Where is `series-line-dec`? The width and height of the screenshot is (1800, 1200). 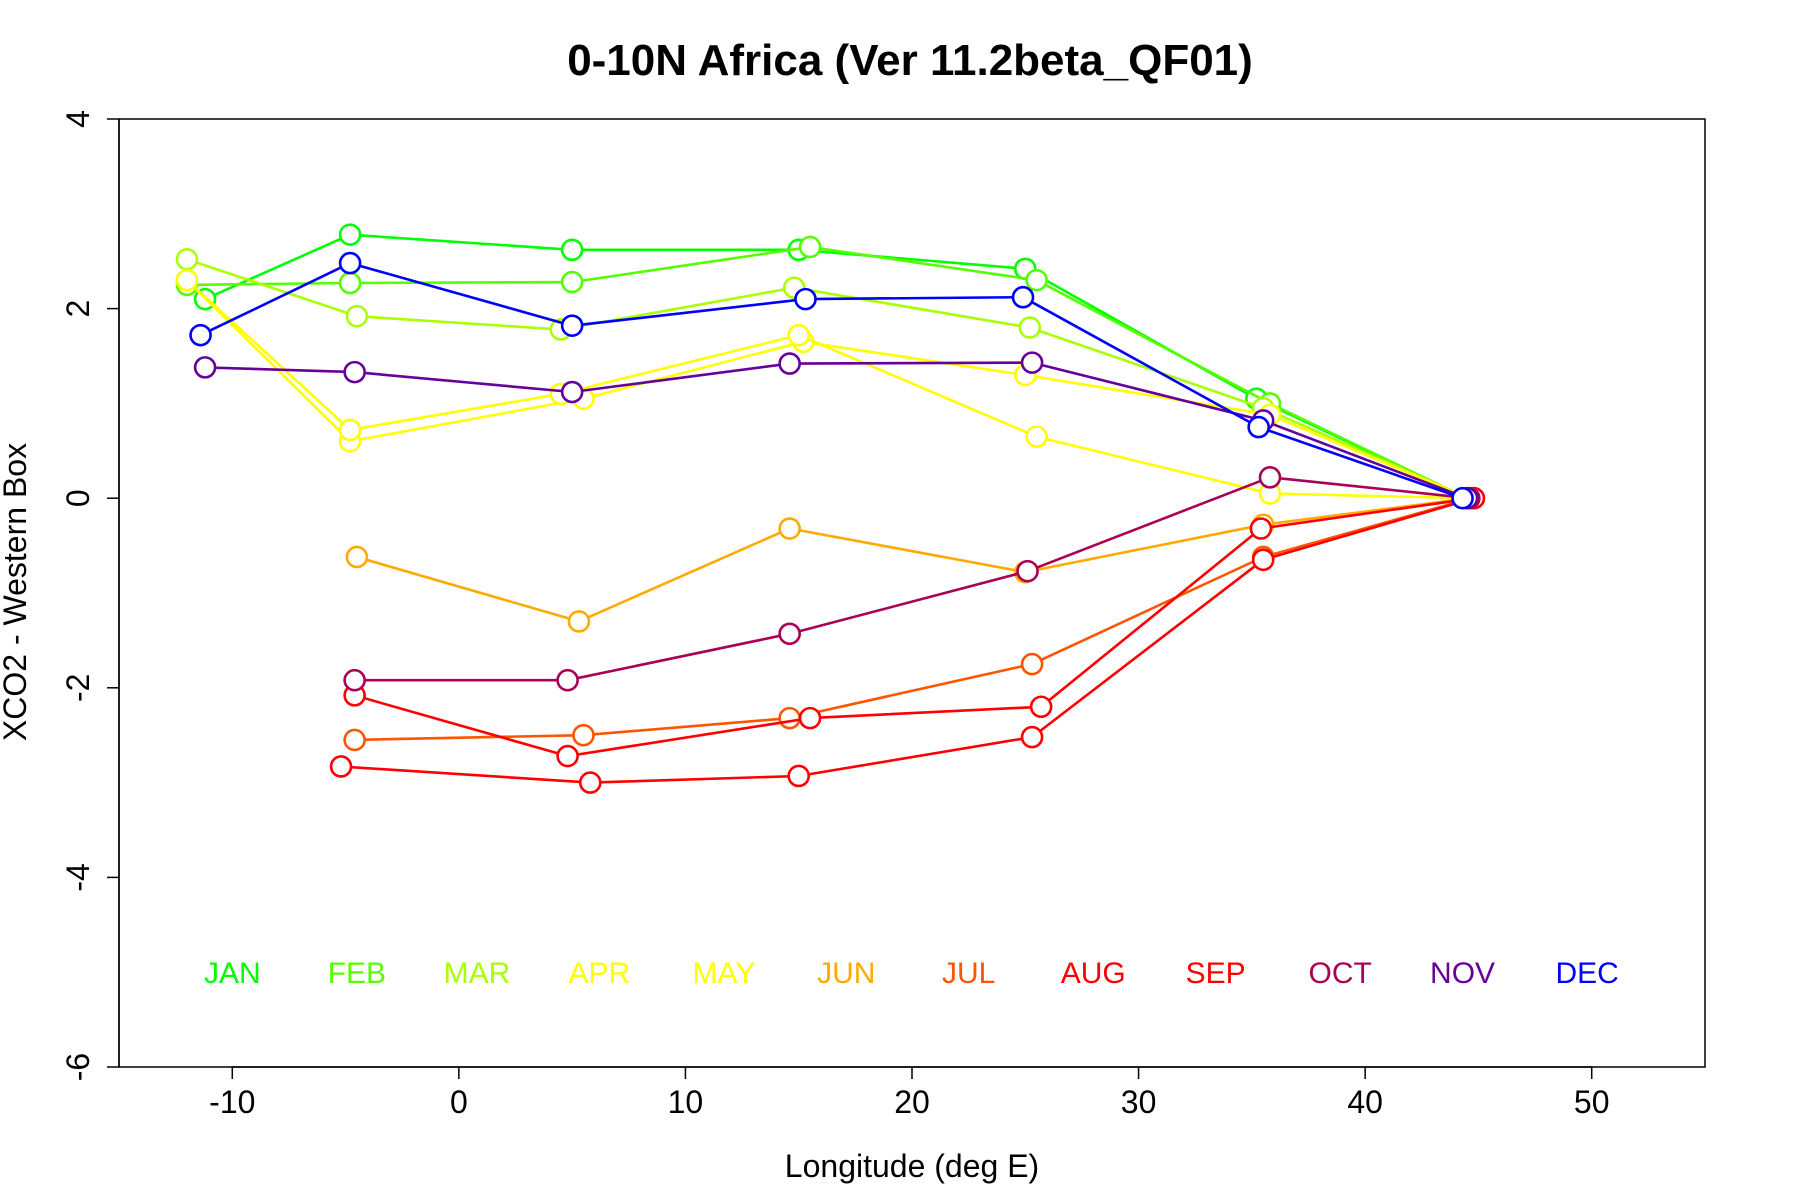
series-line-dec is located at coordinates (832, 380).